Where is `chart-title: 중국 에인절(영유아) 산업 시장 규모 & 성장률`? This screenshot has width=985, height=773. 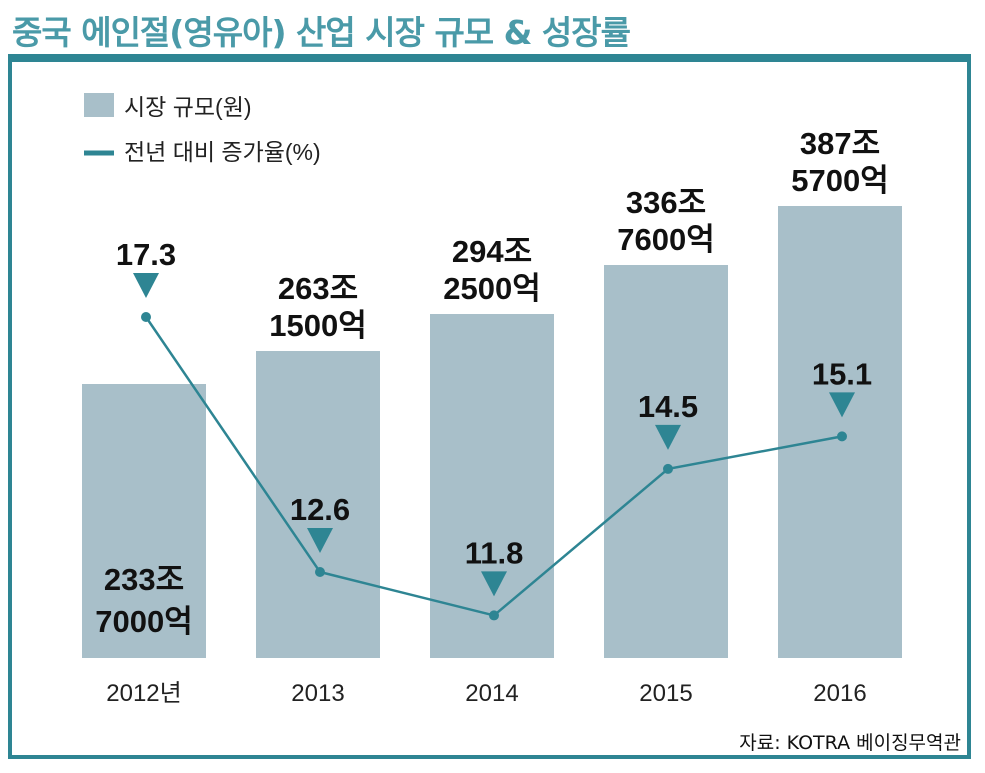
chart-title: 중국 에인절(영유아) 산업 시장 규모 & 성장률 is located at coordinates (321, 32).